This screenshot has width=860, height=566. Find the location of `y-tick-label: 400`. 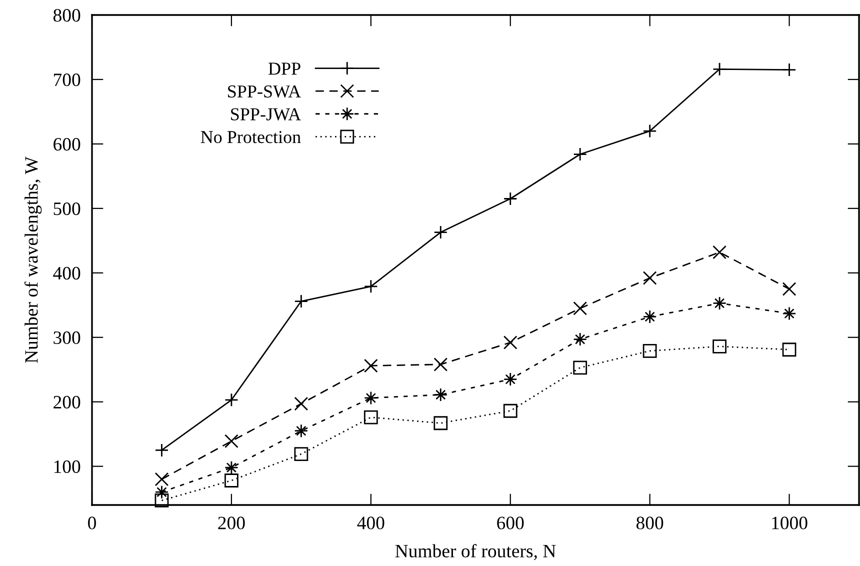

y-tick-label: 400 is located at coordinates (66, 273).